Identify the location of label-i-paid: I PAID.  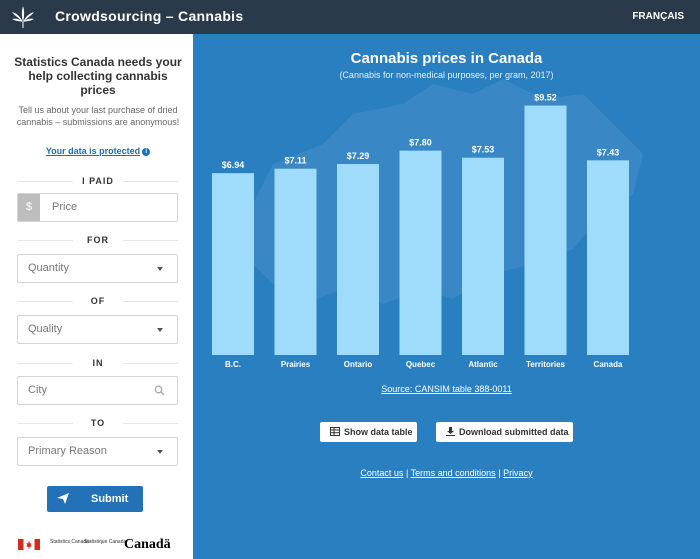
(98, 181).